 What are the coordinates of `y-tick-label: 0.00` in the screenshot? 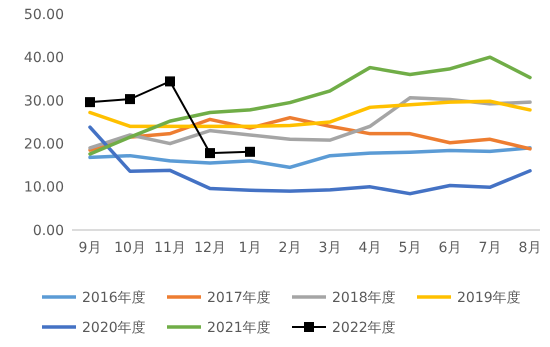 It's located at (48, 230).